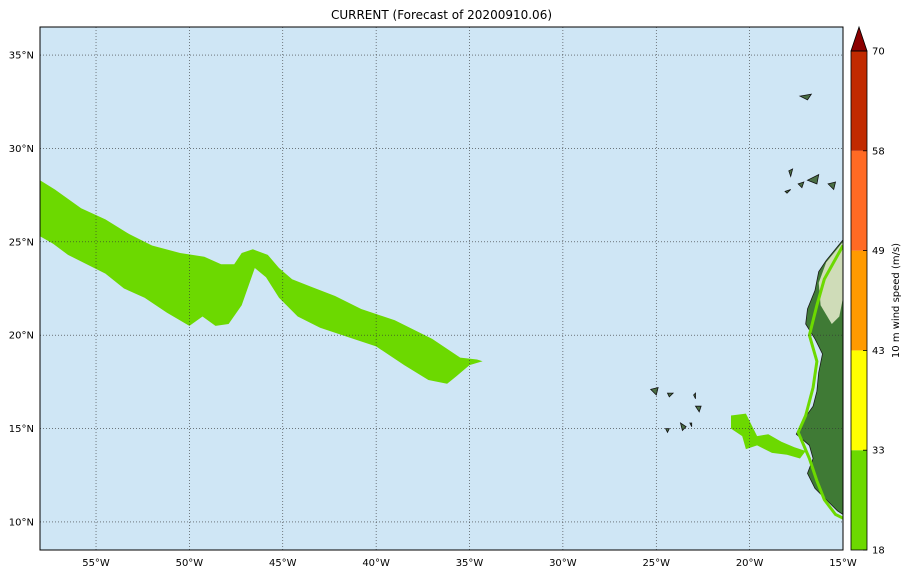  What do you see at coordinates (563, 563) in the screenshot?
I see `longitude-tick-label: 30°W` at bounding box center [563, 563].